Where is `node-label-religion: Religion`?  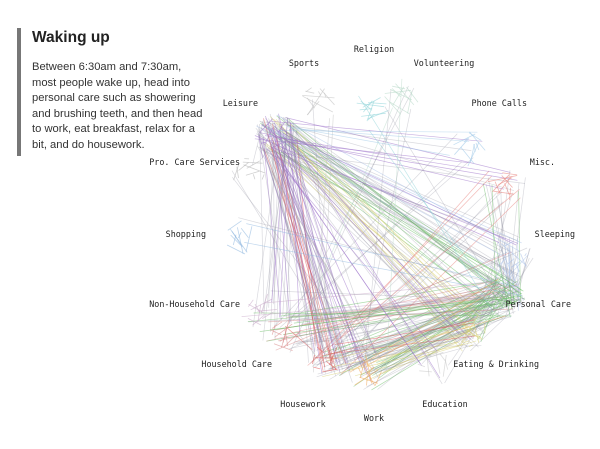
node-label-religion: Religion is located at coordinates (374, 49).